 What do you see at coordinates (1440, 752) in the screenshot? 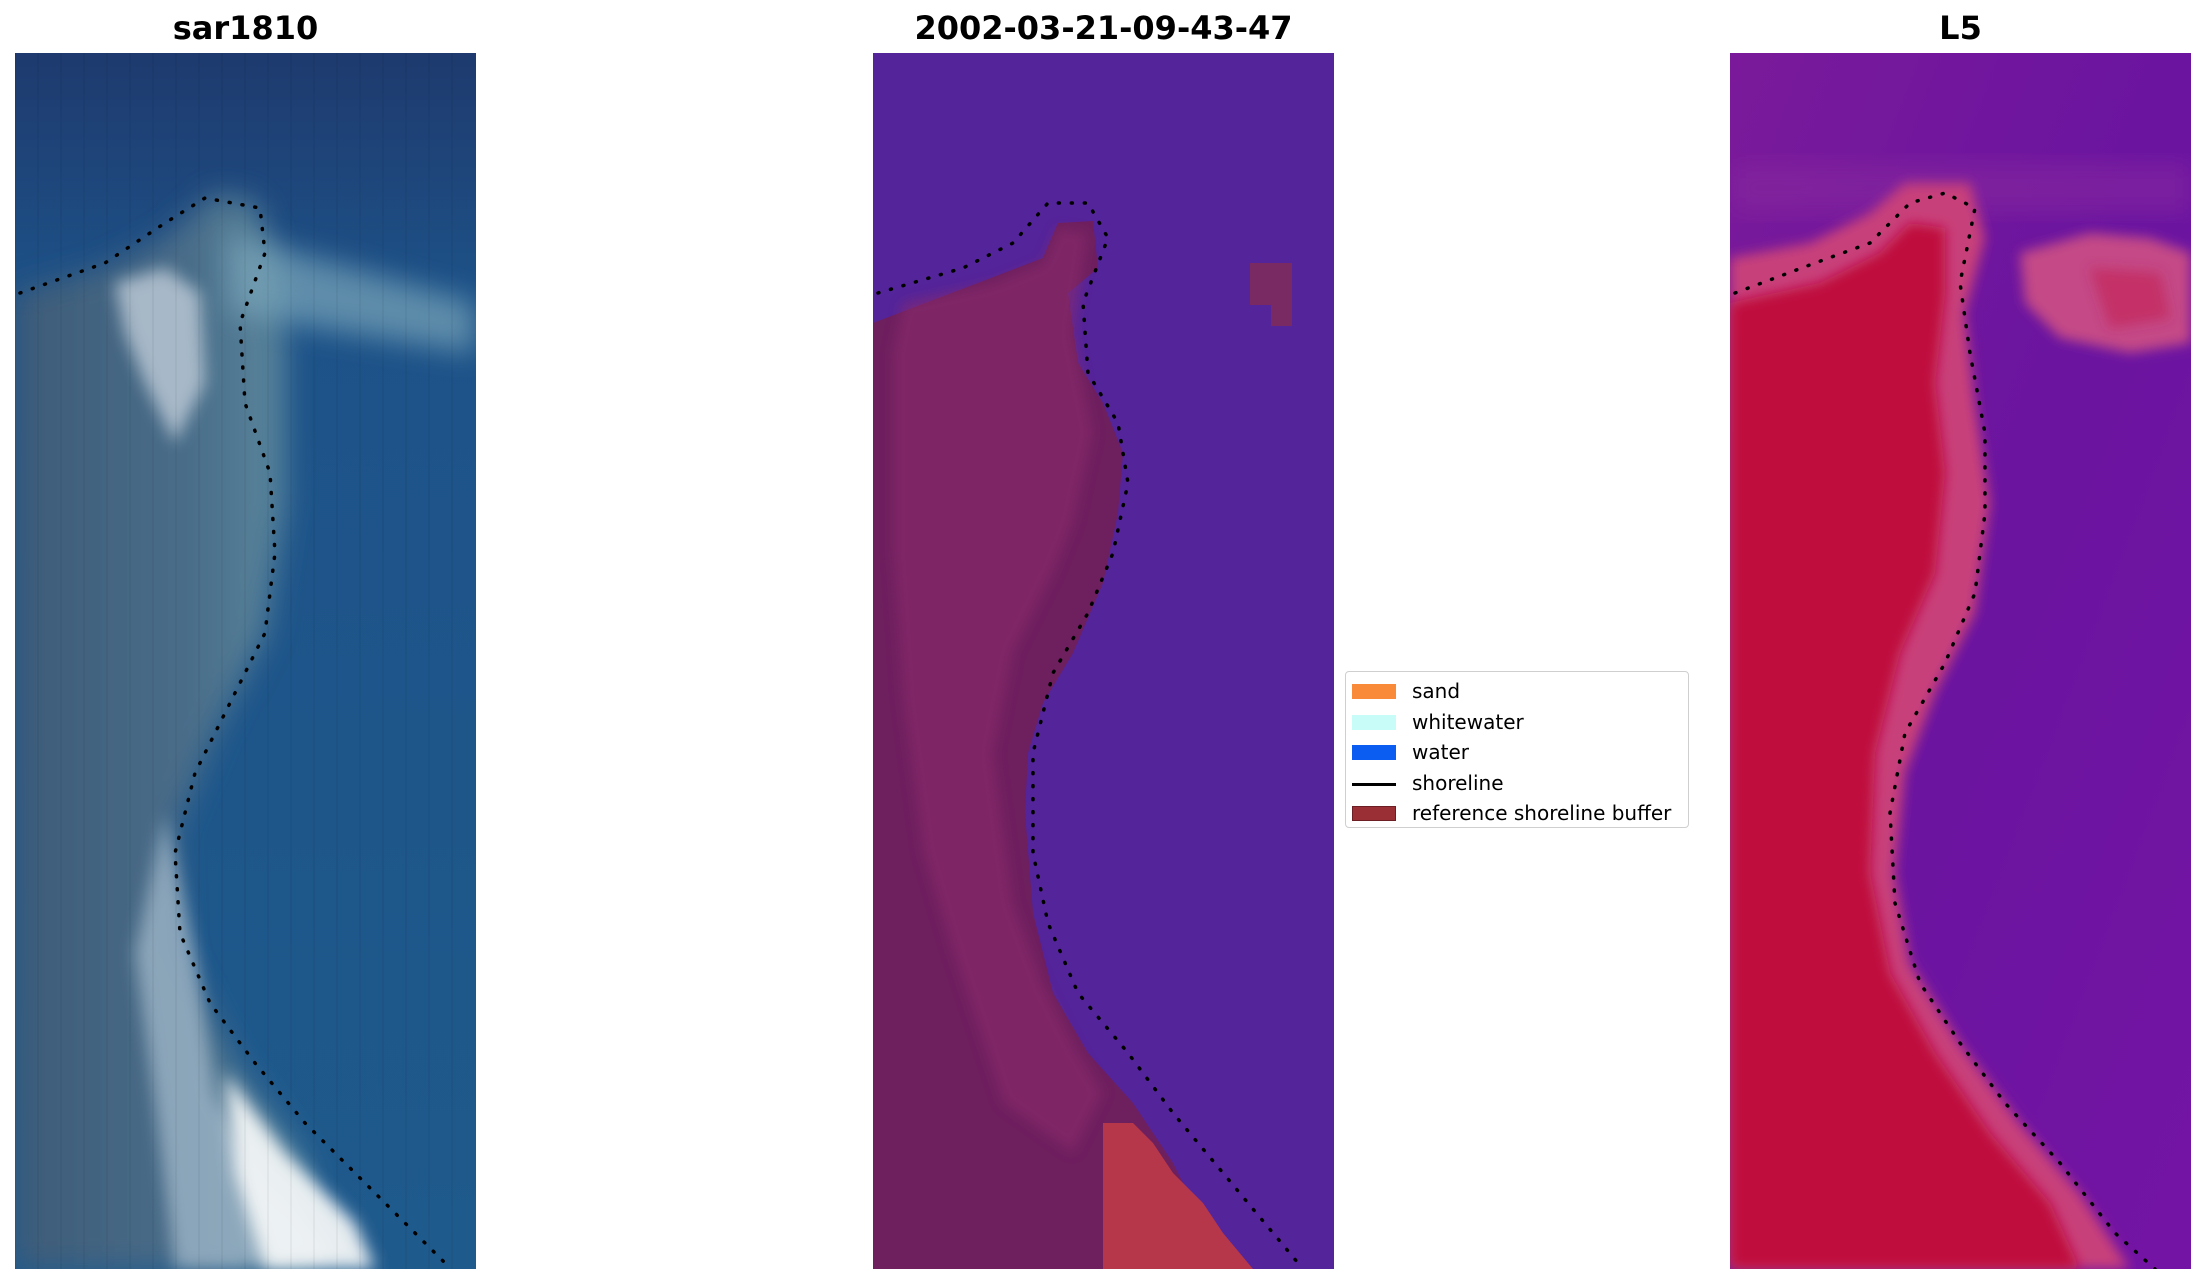
I see `legend-label-water: water` at bounding box center [1440, 752].